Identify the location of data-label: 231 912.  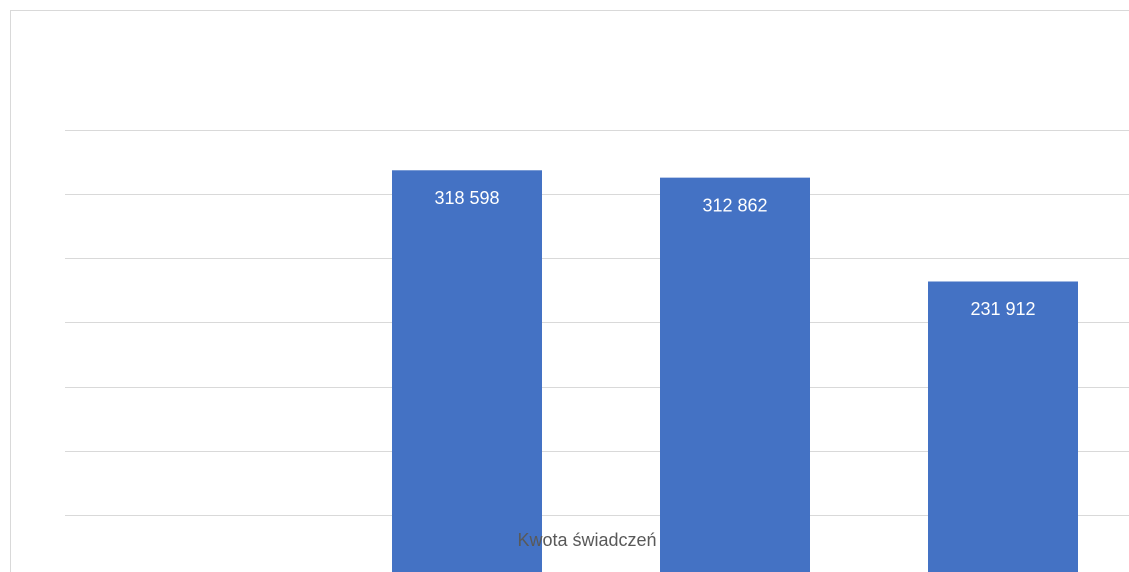
(1002, 309).